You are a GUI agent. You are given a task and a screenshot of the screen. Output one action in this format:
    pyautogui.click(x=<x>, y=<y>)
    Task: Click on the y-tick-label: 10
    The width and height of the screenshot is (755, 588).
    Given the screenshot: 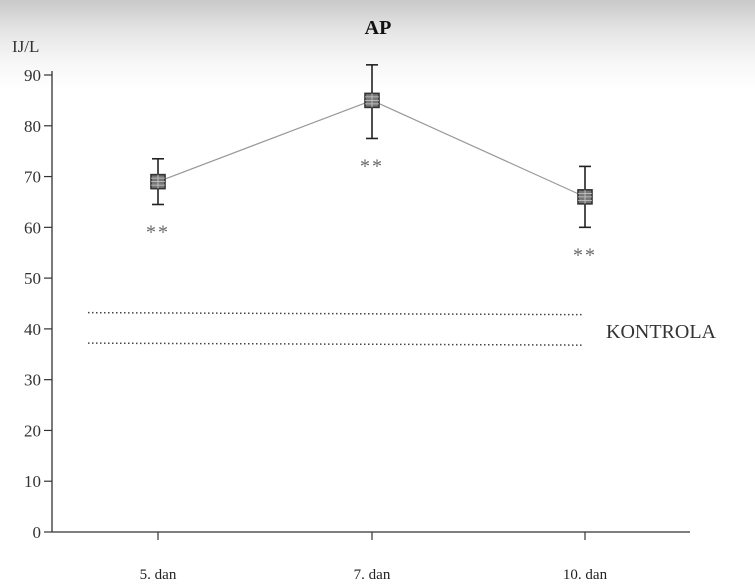 What is the action you would take?
    pyautogui.click(x=32, y=481)
    